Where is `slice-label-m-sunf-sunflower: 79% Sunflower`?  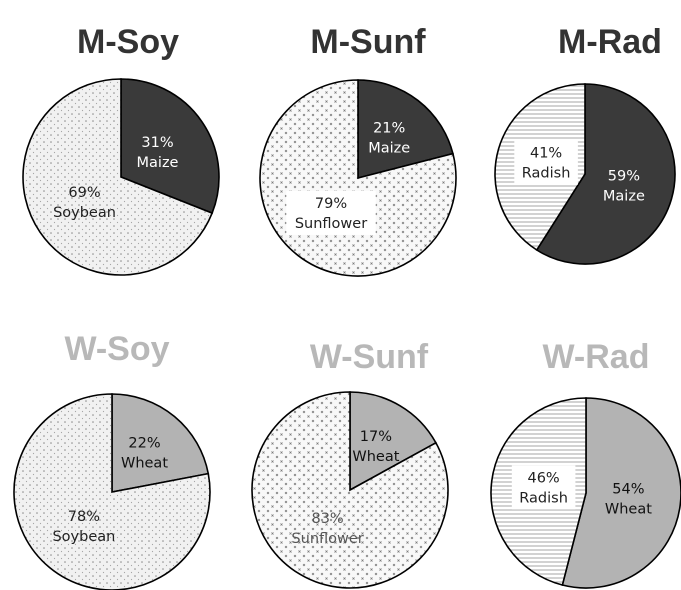 slice-label-m-sunf-sunflower: 79% Sunflower is located at coordinates (331, 212).